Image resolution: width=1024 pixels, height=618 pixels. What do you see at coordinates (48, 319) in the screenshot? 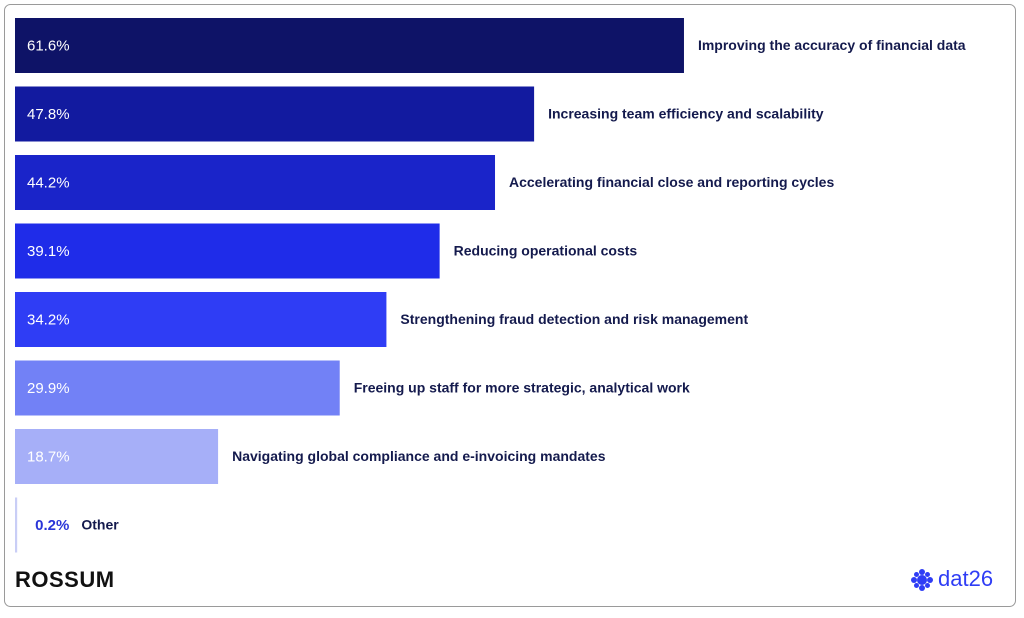
I see `value-label: 34.2%` at bounding box center [48, 319].